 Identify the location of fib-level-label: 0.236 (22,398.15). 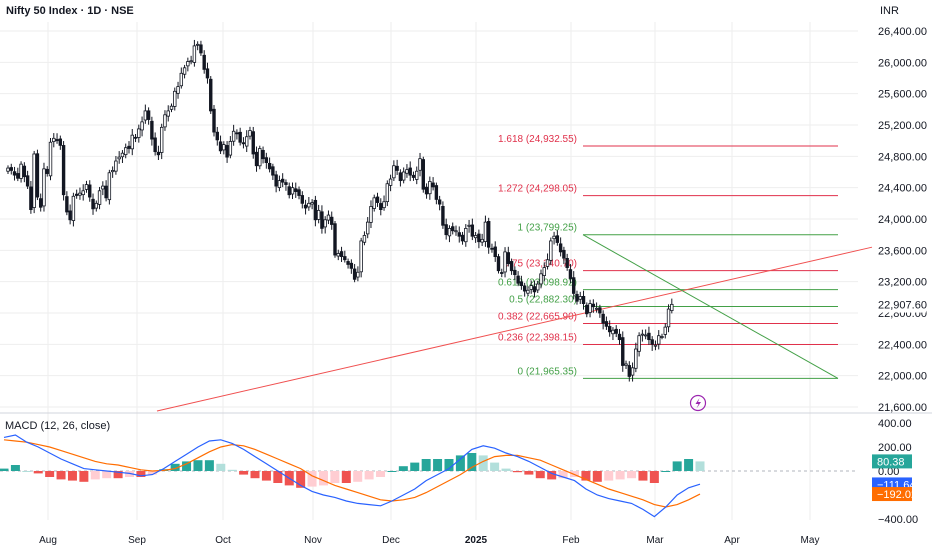
(537, 337).